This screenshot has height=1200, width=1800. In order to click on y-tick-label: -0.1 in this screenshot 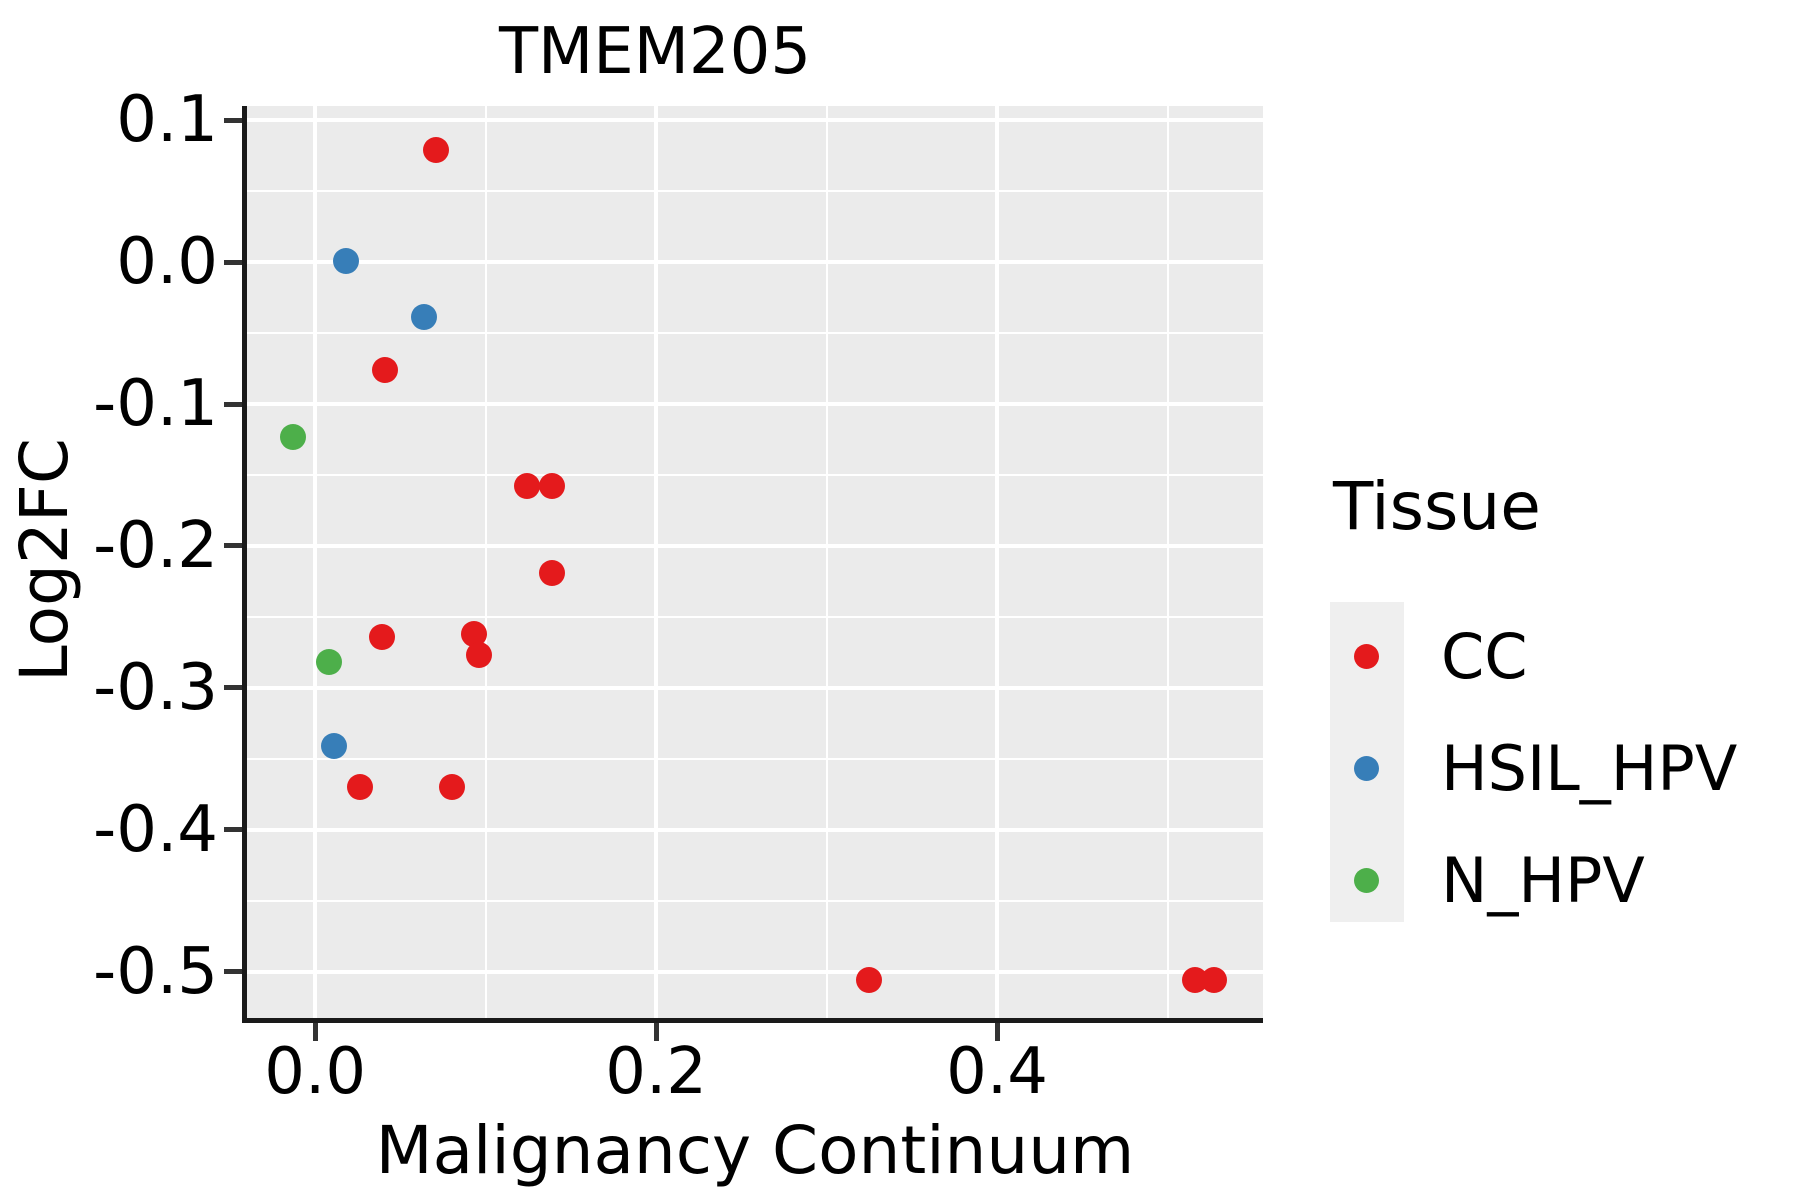, I will do `click(155, 404)`.